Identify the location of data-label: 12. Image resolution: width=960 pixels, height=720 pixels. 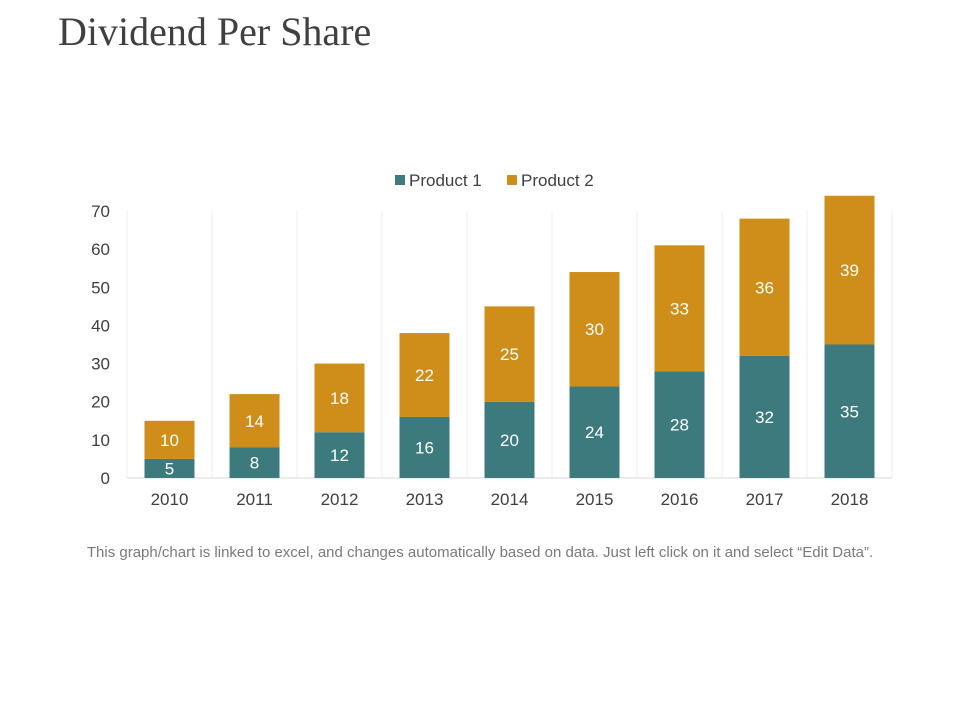
(339, 455).